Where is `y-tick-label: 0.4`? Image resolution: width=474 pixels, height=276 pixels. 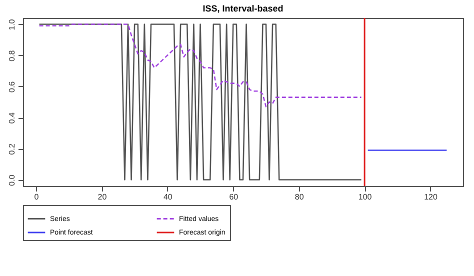
y-tick-label: 0.4 is located at coordinates (12, 118).